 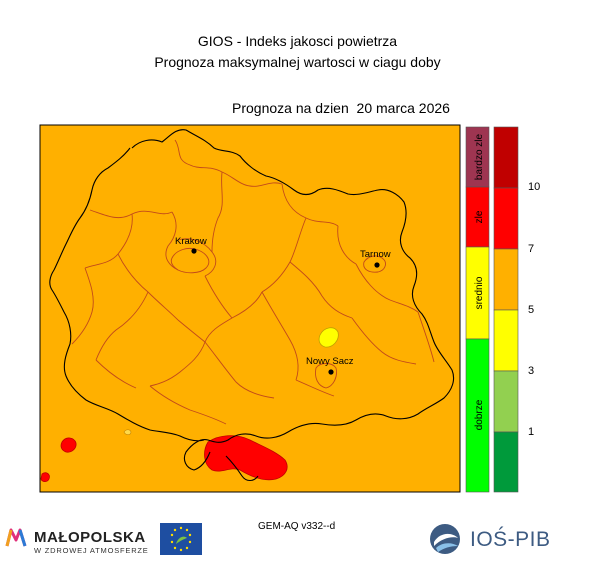 I want to click on scale-tick-3: 3, so click(x=531, y=371).